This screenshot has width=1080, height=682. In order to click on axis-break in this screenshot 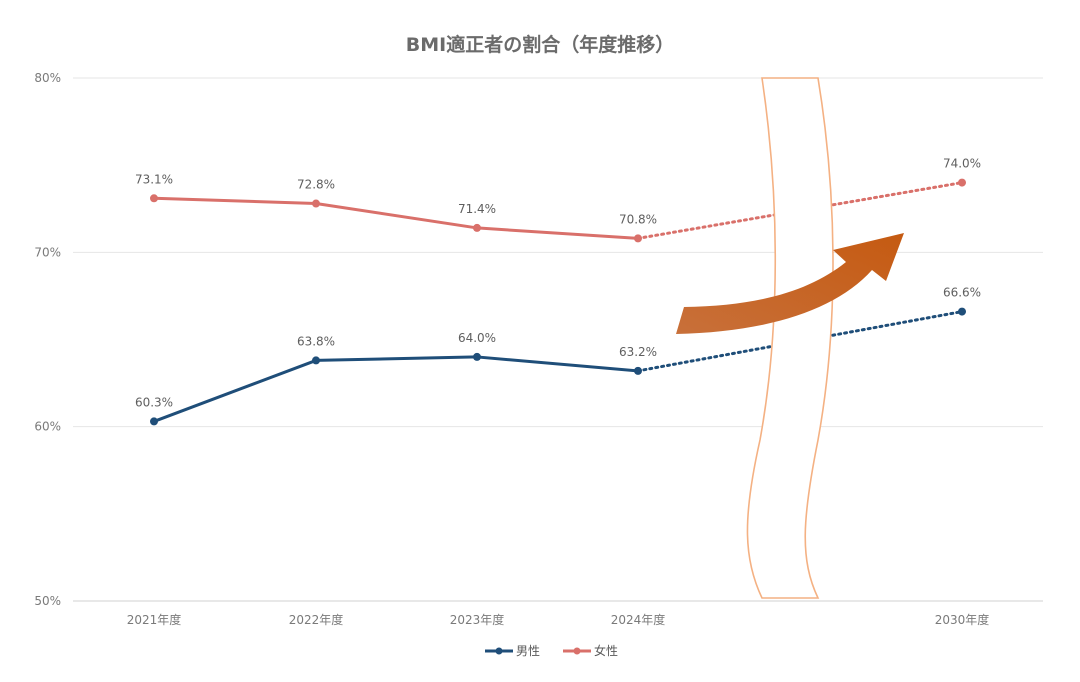, I will do `click(790, 338)`.